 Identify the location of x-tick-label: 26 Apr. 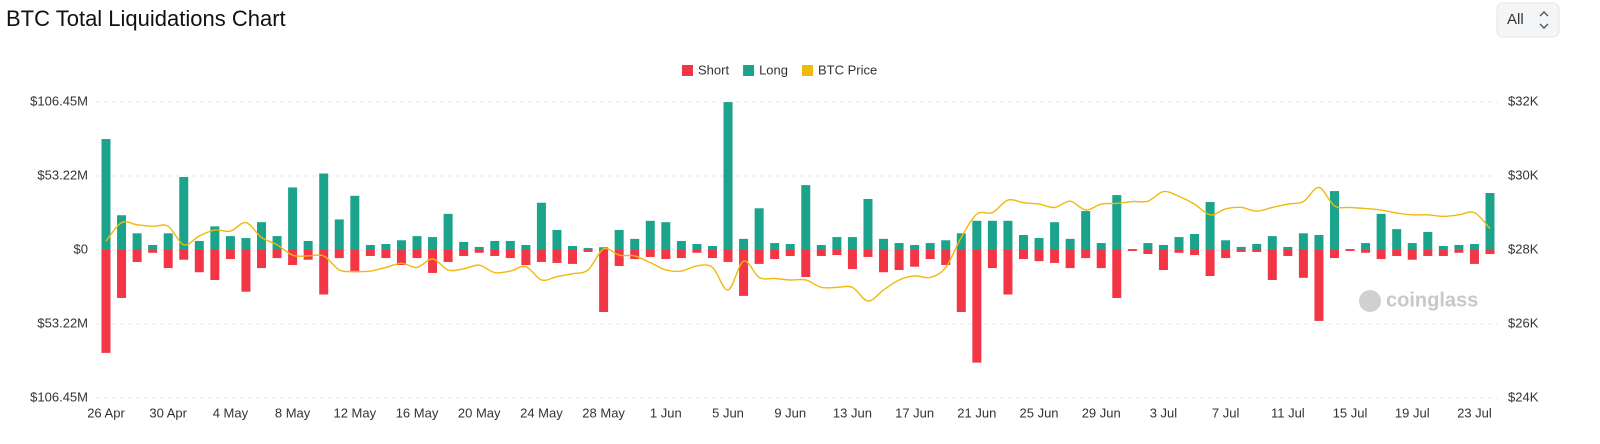
(106, 412).